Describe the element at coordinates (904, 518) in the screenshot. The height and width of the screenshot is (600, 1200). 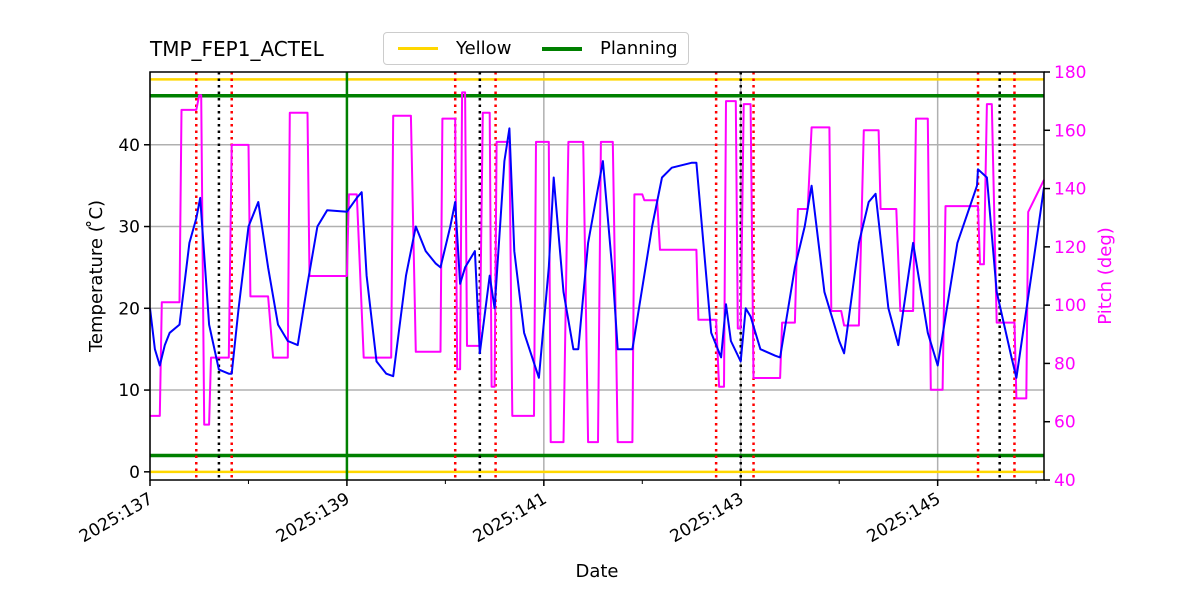
I see `x-tick-label: 2025:145` at that location.